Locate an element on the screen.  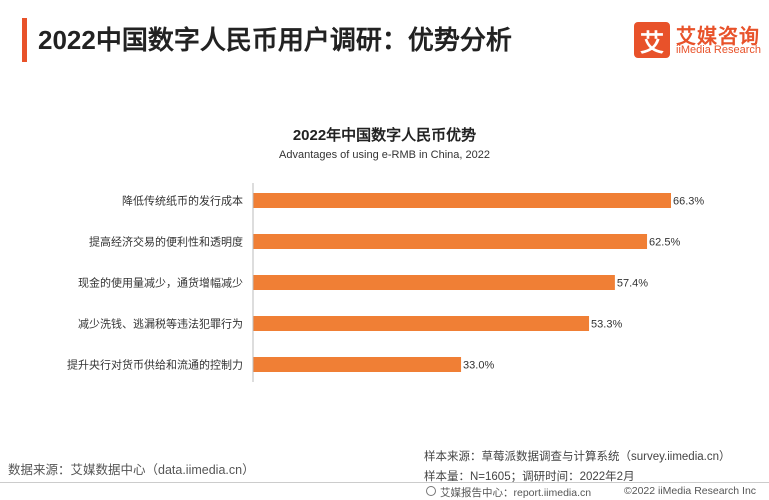
value-label: 33.0% is located at coordinates (478, 366).